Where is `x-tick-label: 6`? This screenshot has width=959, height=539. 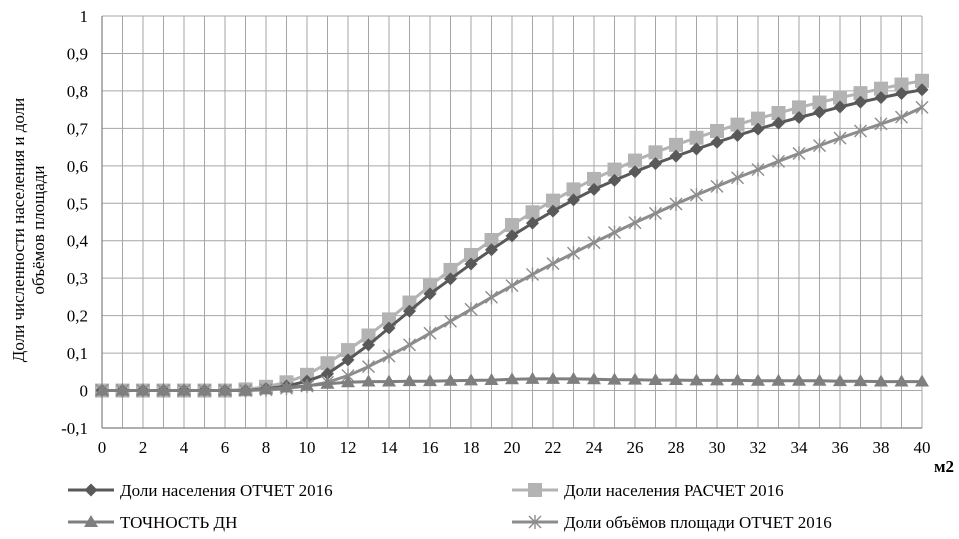 x-tick-label: 6 is located at coordinates (225, 447).